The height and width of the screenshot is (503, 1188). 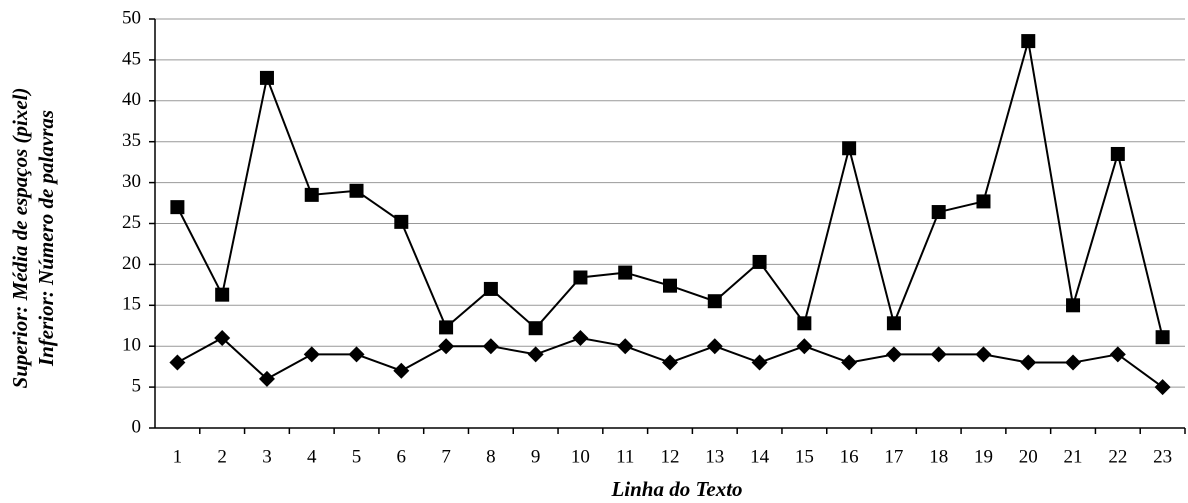 I want to click on x-tick-label: 17, so click(x=893, y=456).